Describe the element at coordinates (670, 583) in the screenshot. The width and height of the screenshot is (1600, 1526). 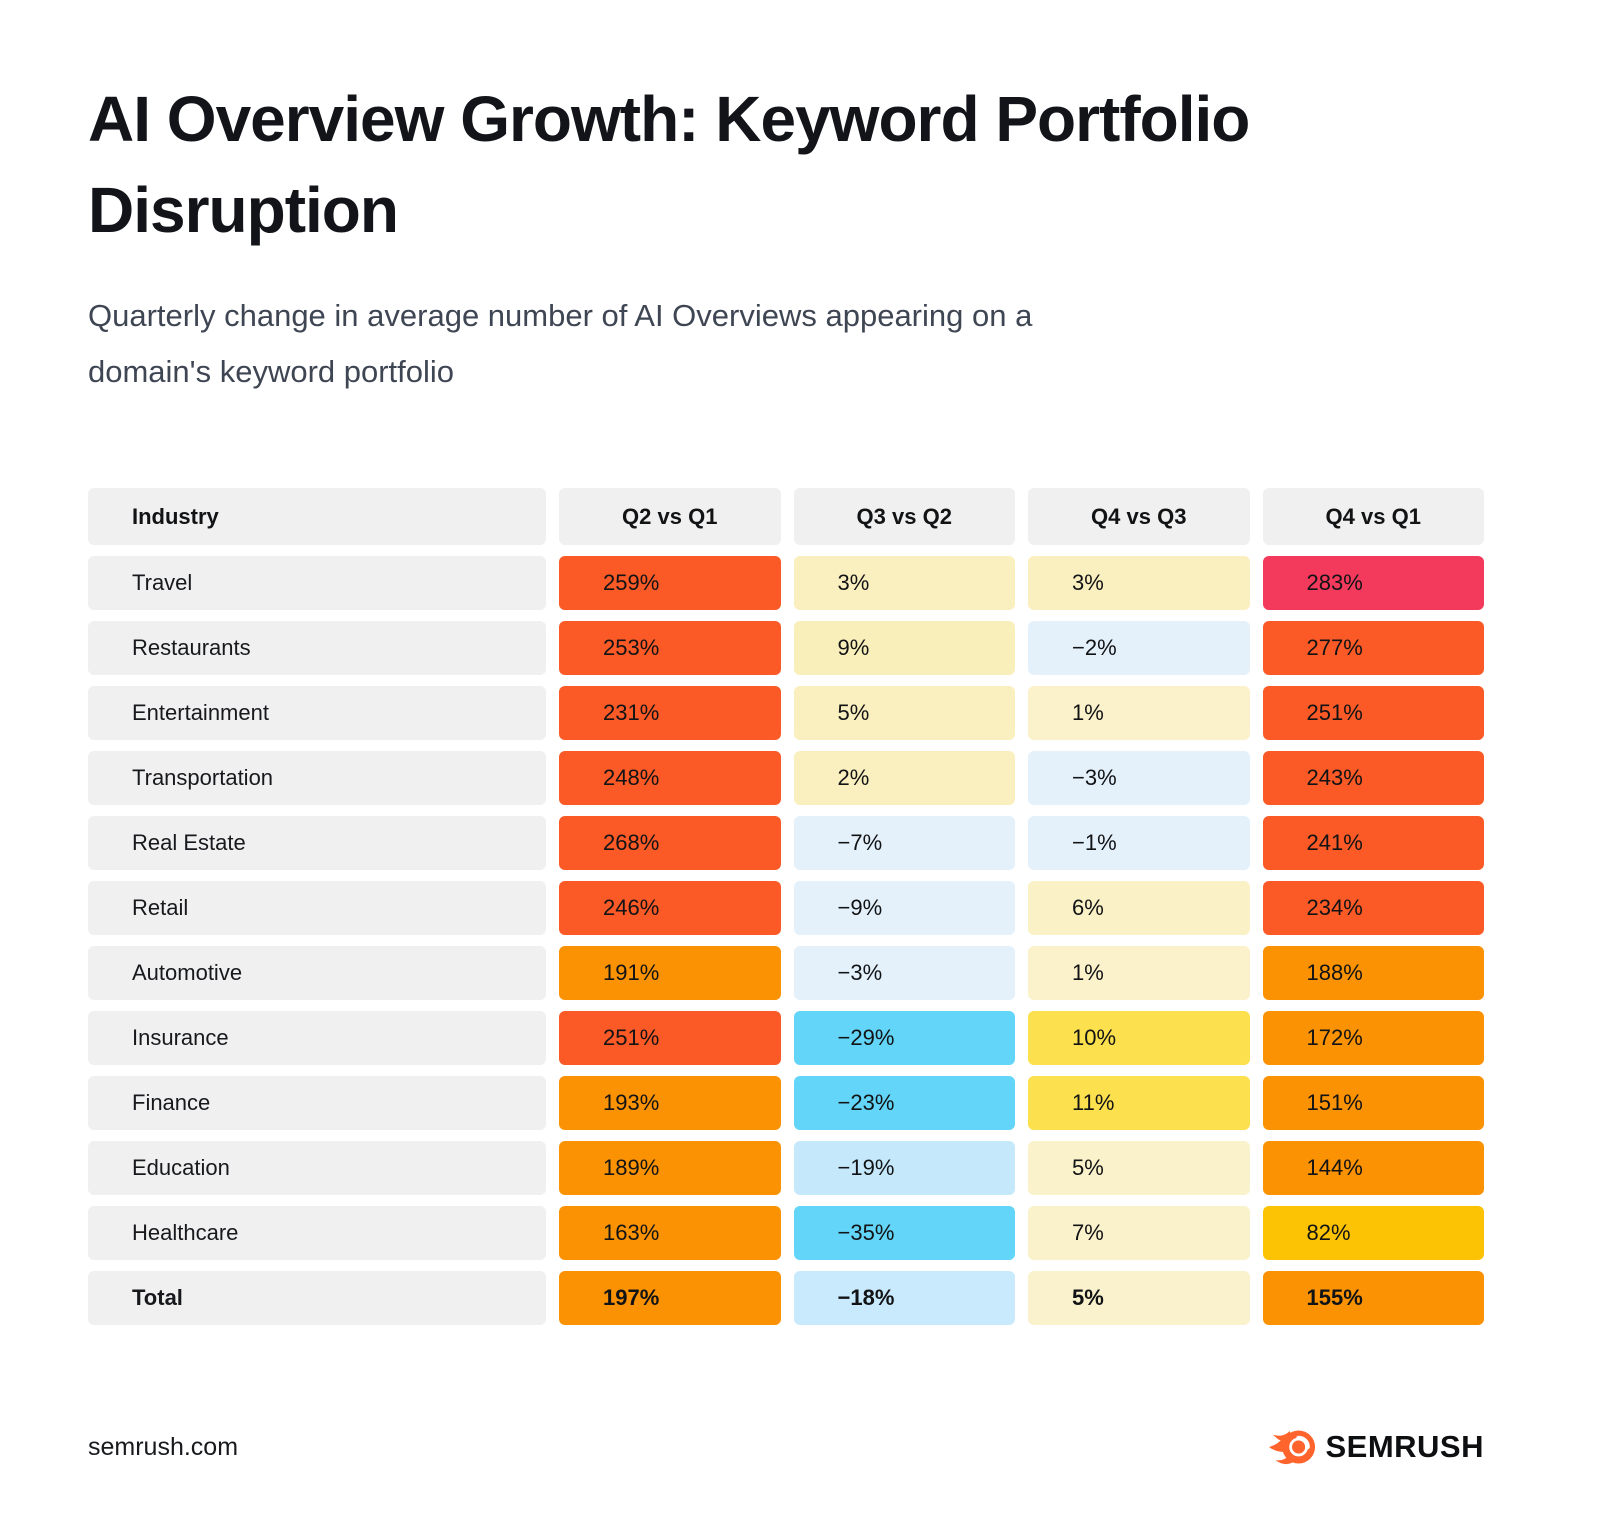
I see `value-cell: 259%` at that location.